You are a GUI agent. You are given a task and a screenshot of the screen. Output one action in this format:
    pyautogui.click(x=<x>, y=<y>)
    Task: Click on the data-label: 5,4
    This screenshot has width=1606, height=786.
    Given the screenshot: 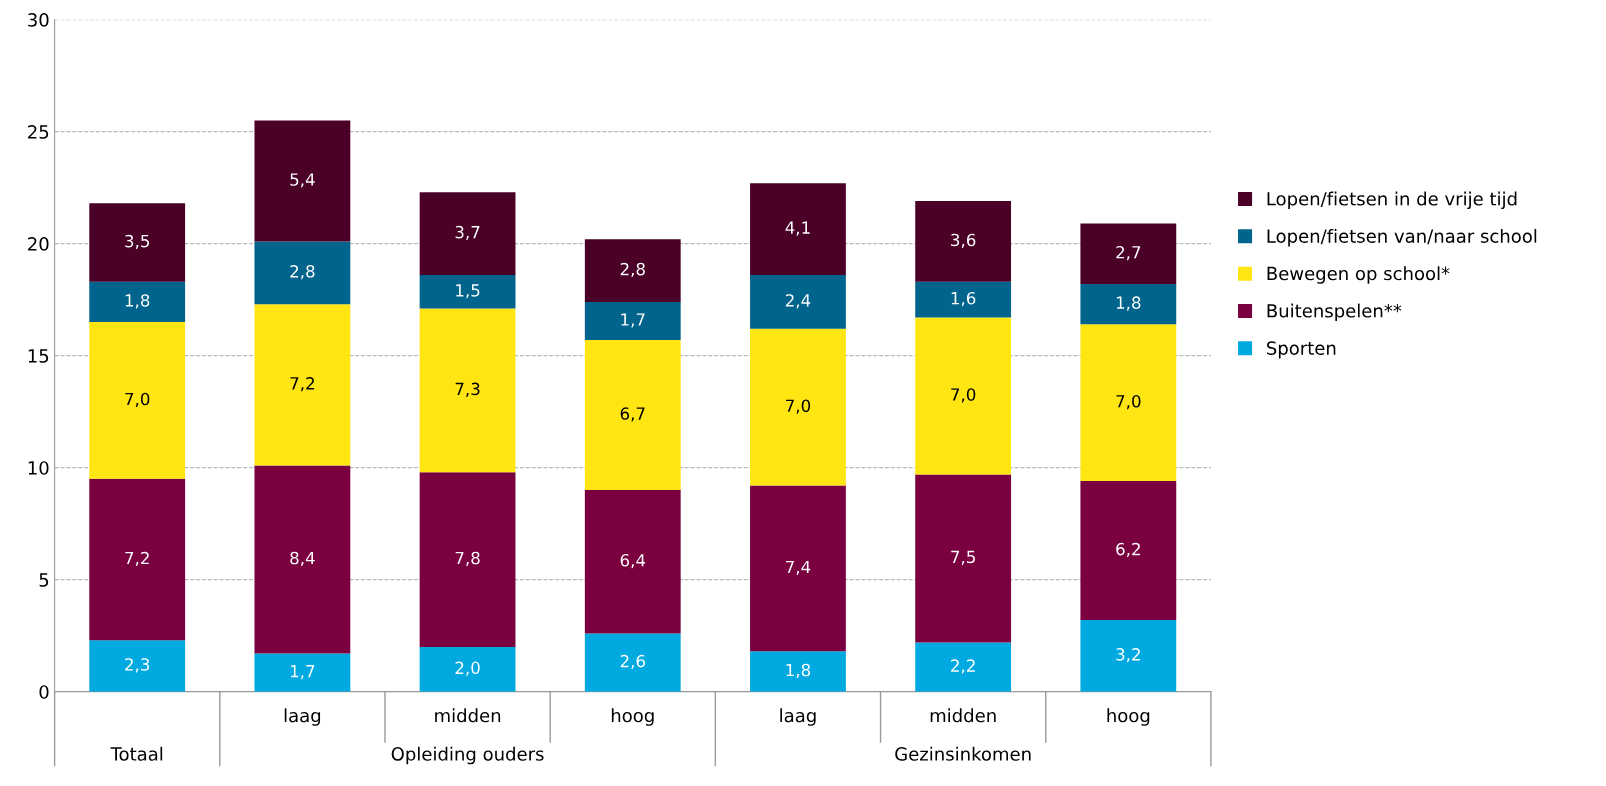 What is the action you would take?
    pyautogui.click(x=302, y=180)
    